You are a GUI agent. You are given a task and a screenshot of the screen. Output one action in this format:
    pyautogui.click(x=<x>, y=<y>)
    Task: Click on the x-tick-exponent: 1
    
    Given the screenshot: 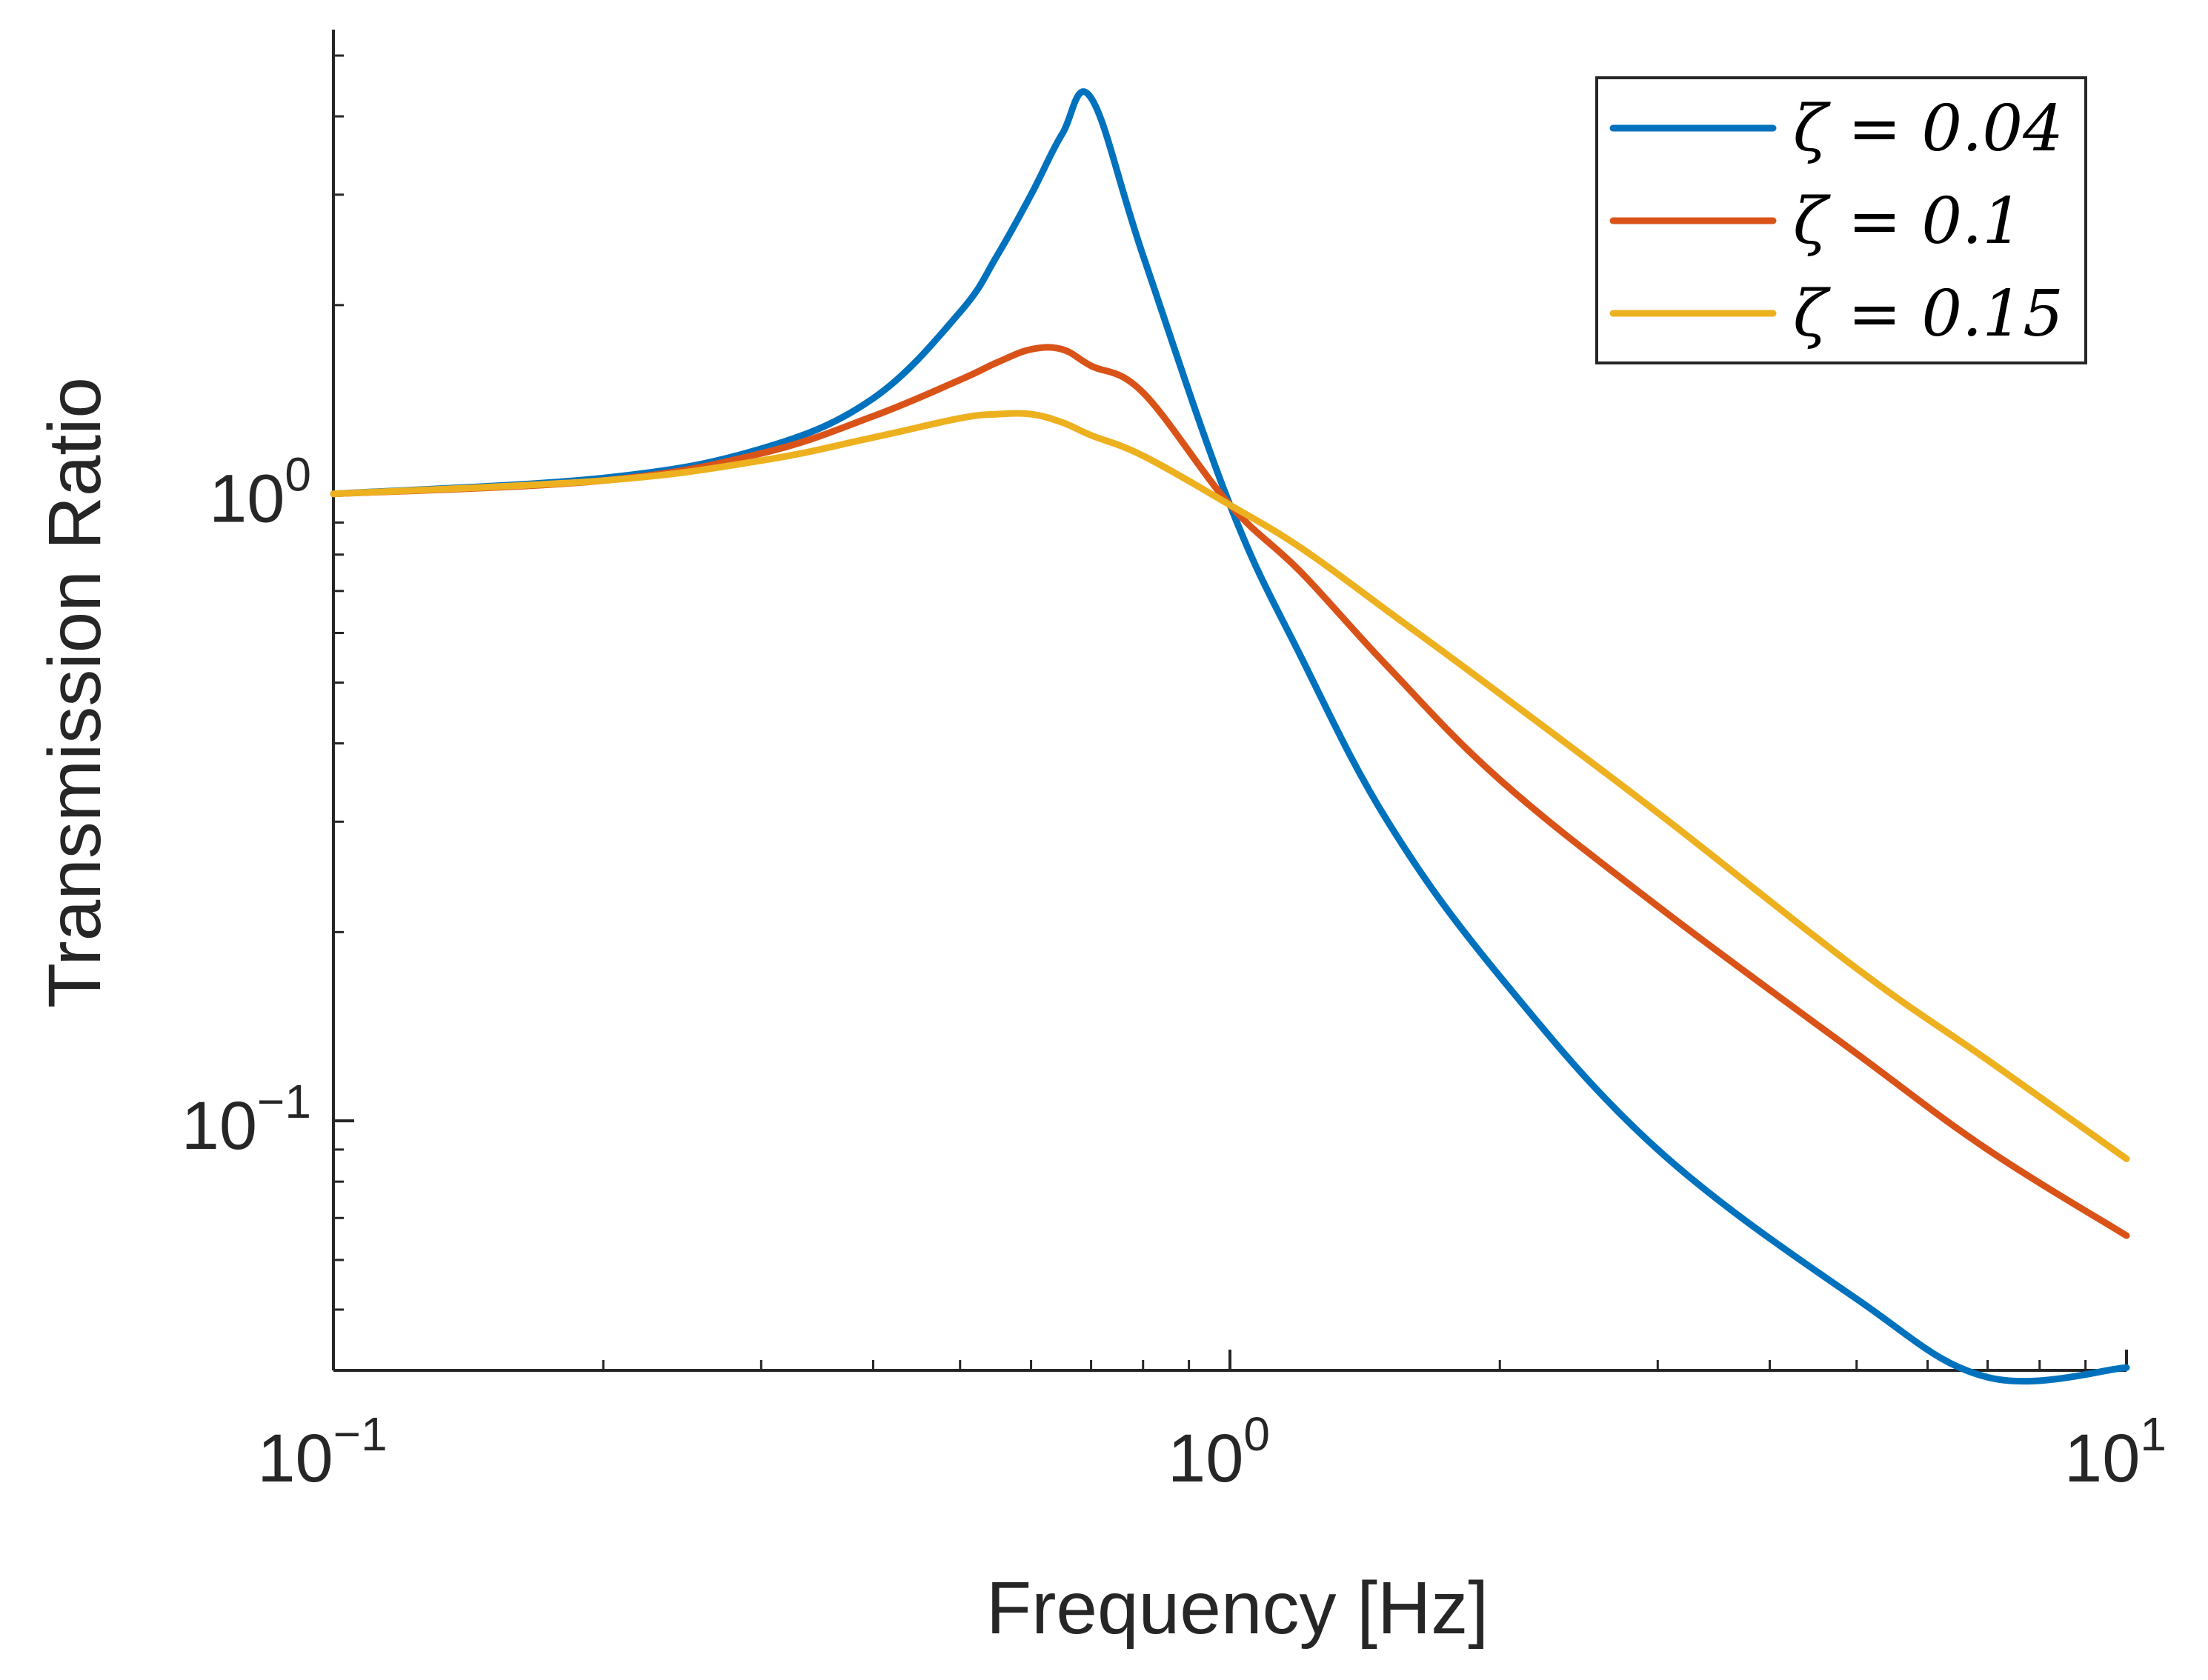 What is the action you would take?
    pyautogui.click(x=2154, y=1434)
    